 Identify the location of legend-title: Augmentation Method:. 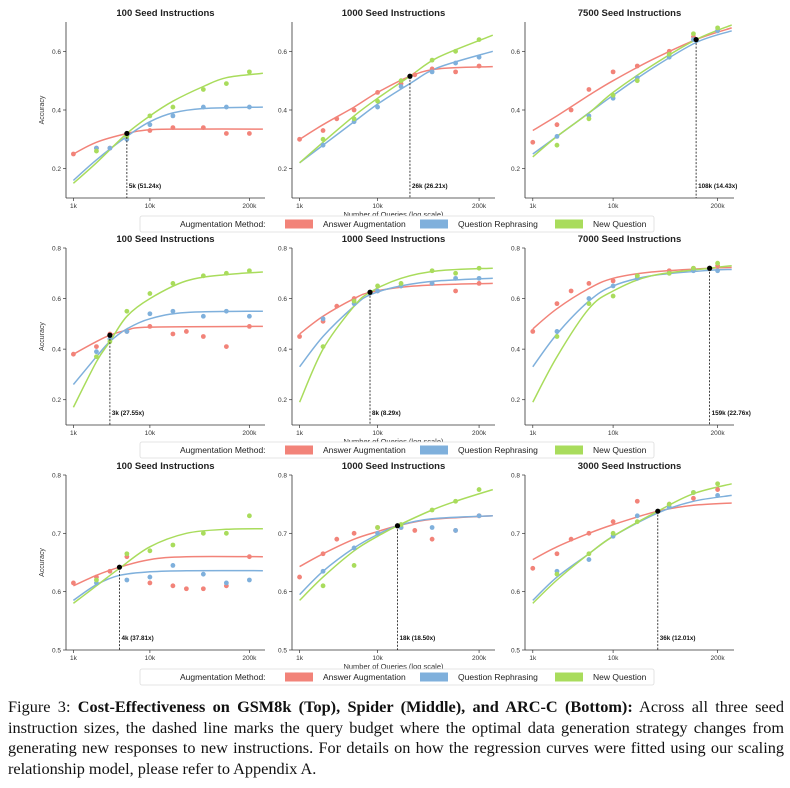
(223, 677).